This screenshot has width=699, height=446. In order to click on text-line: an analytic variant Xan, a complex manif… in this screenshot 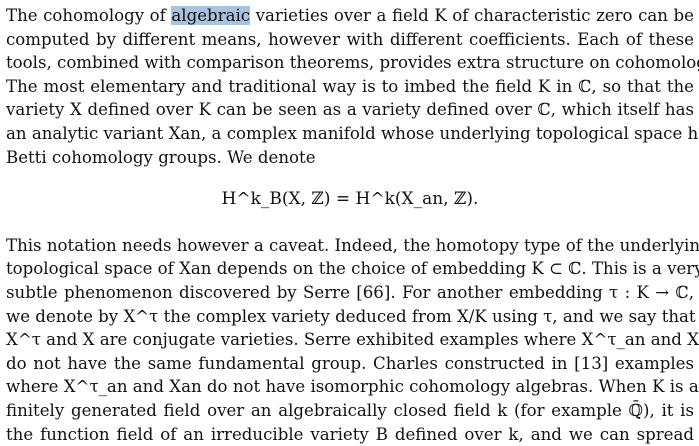, I will do `click(352, 133)`.